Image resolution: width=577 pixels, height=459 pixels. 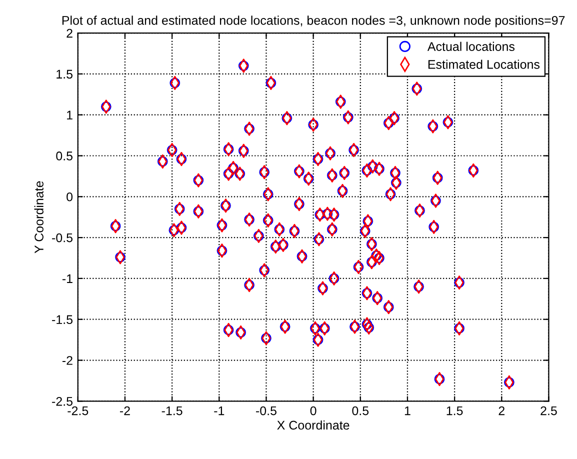 I want to click on y-tick-label: -1.5, so click(x=62, y=319).